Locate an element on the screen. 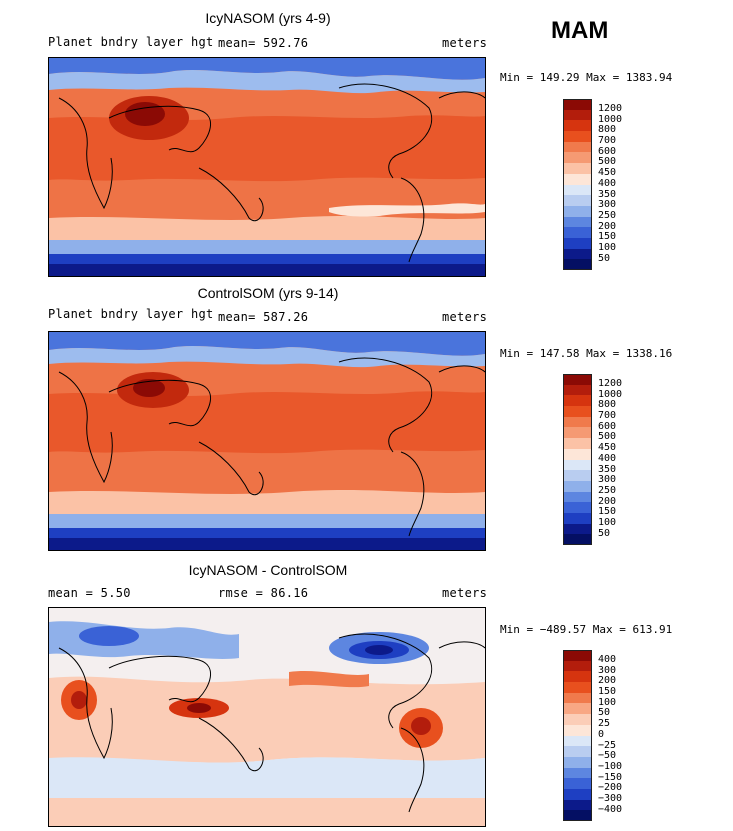 This screenshot has height=831, width=733. panel-2-colorbar is located at coordinates (577, 459).